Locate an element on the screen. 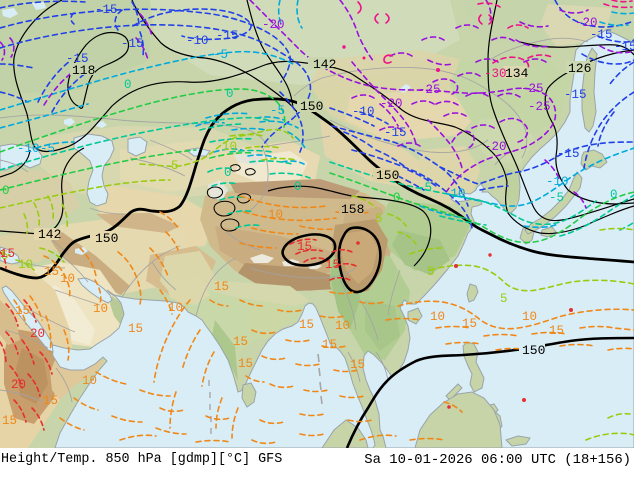  svg-text: 158 is located at coordinates (352, 209).